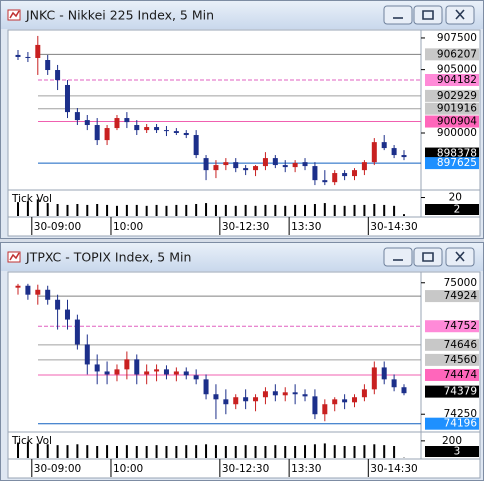  What do you see at coordinates (457, 70) in the screenshot?
I see `y-tick-label: 905000` at bounding box center [457, 70].